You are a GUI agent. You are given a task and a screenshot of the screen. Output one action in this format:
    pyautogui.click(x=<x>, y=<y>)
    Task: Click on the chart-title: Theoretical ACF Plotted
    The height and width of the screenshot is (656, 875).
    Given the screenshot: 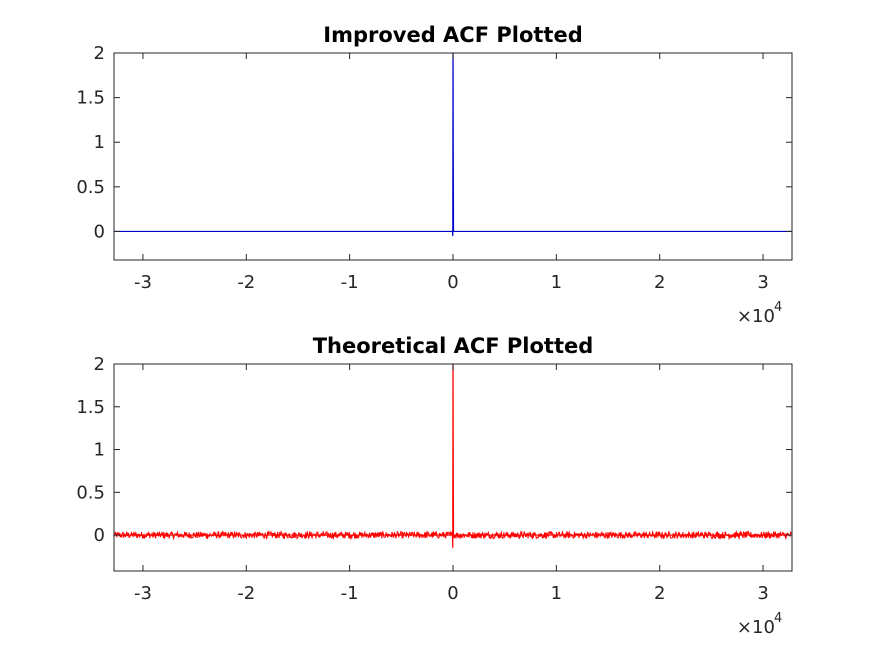 What is the action you would take?
    pyautogui.click(x=453, y=346)
    